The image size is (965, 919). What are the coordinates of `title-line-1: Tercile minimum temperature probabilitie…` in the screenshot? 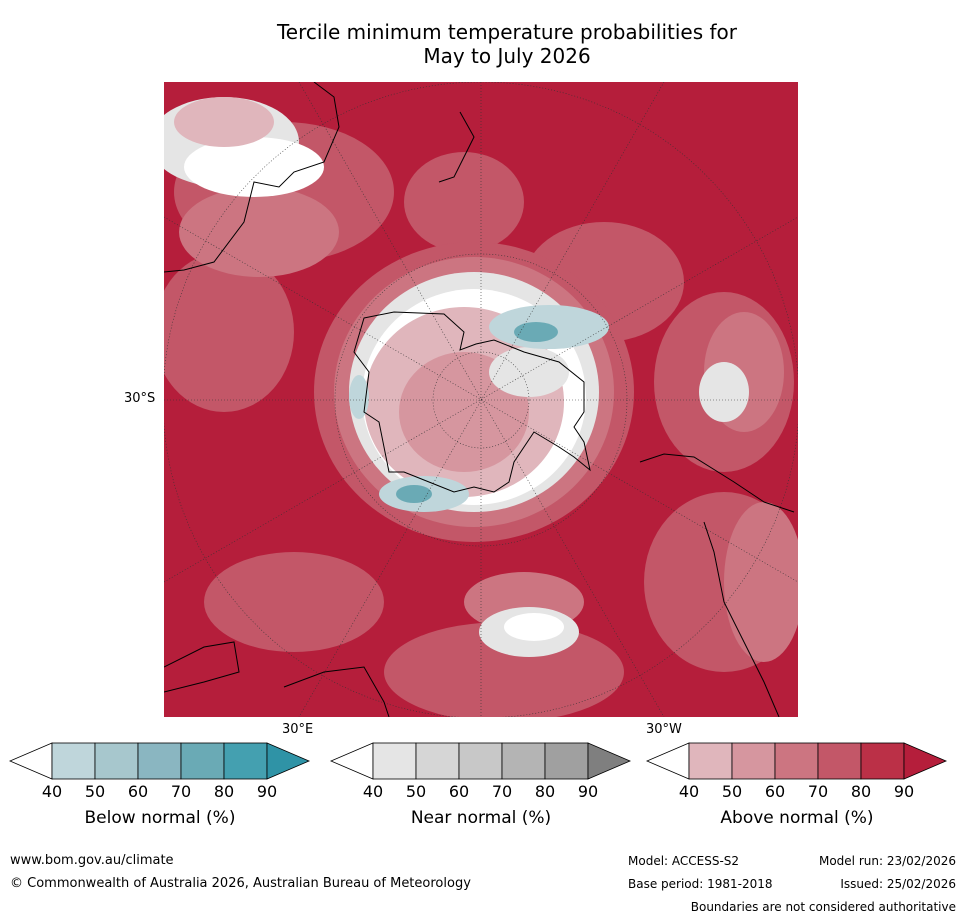 It's located at (507, 32).